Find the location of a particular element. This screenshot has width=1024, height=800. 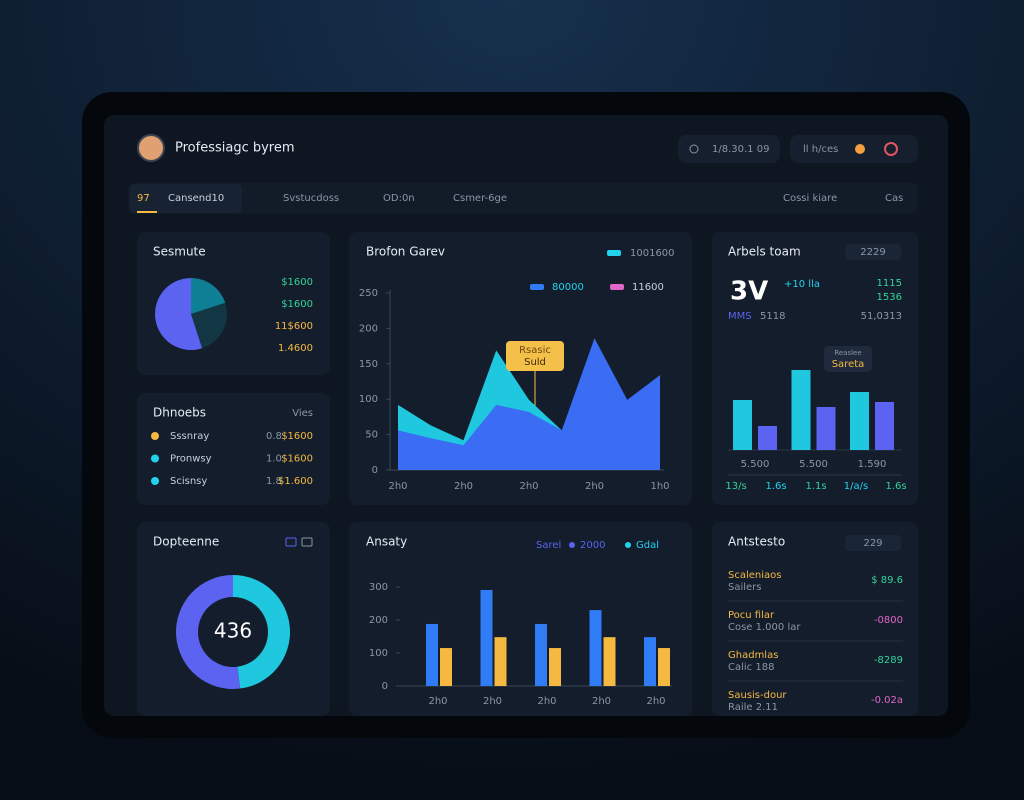

legend-label: 80000 is located at coordinates (568, 287).